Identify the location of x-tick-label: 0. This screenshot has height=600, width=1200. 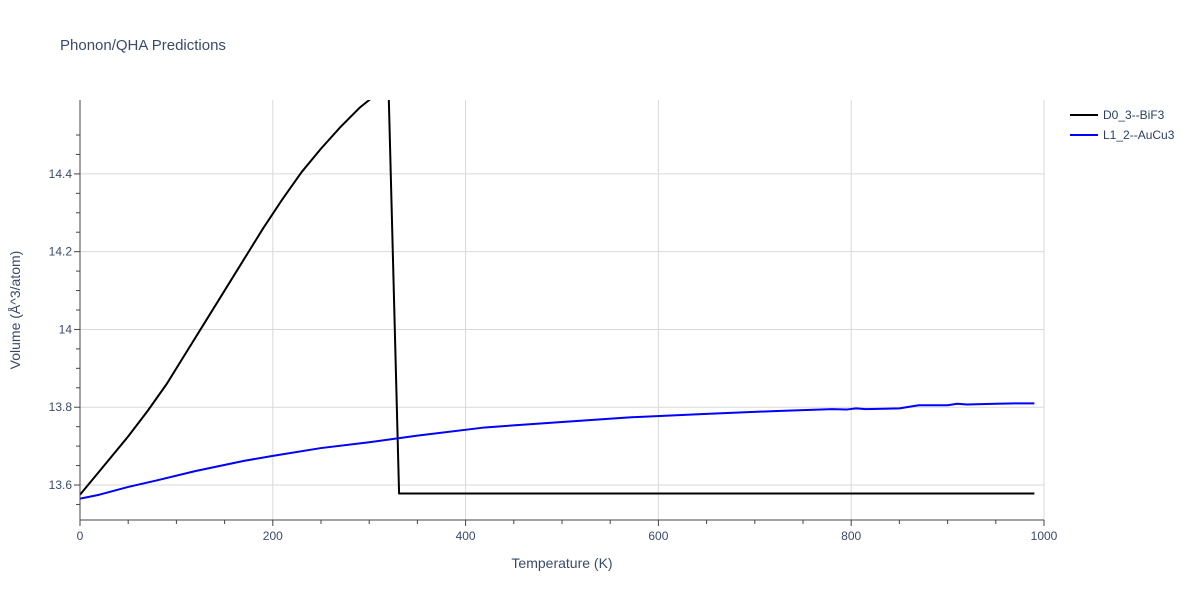
(80, 536).